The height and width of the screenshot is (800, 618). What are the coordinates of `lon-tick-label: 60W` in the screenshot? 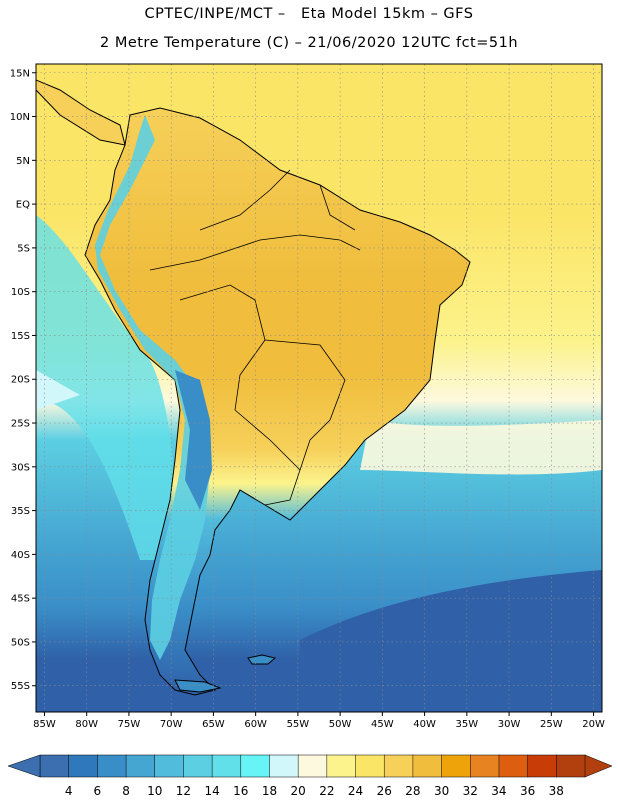 It's located at (255, 724).